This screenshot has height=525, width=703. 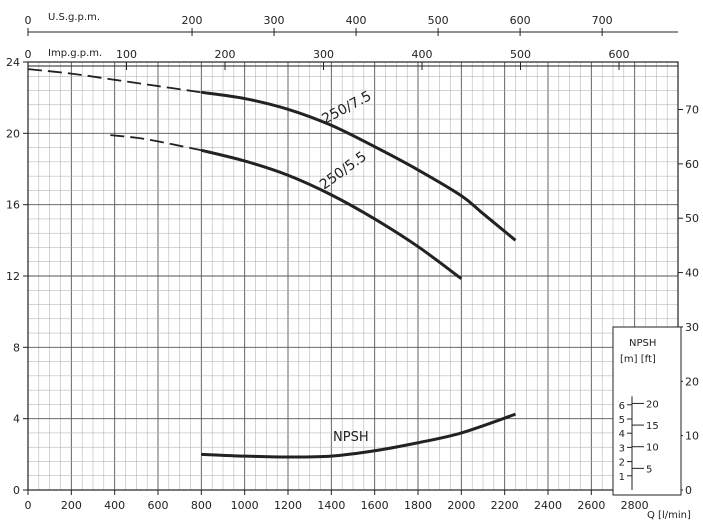 What do you see at coordinates (375, 505) in the screenshot?
I see `x-tick-label: 1600` at bounding box center [375, 505].